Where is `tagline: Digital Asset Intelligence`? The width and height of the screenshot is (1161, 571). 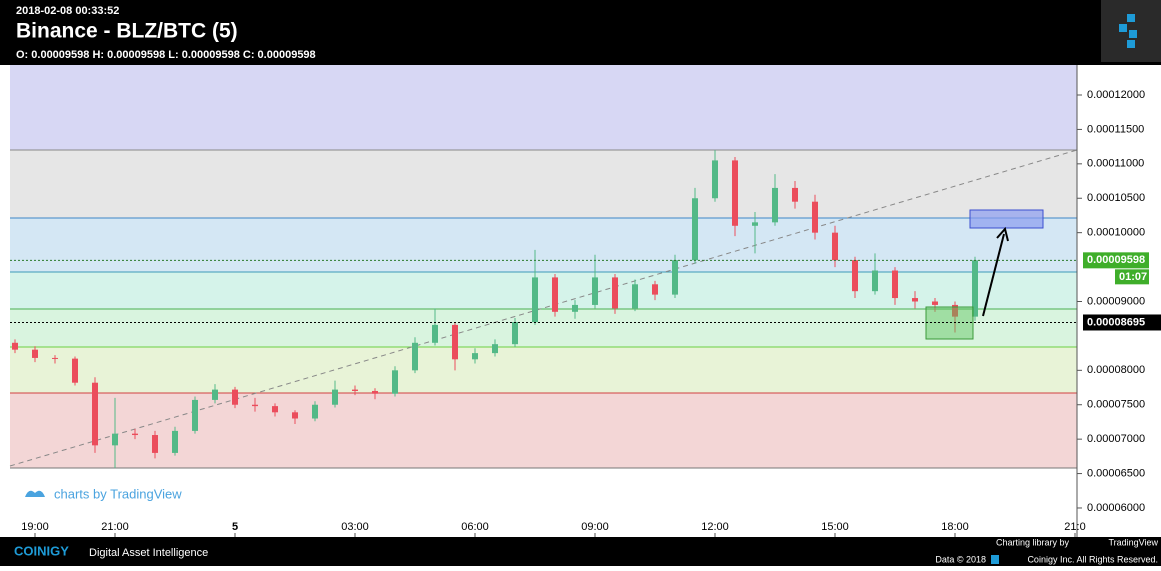
tagline: Digital Asset Intelligence is located at coordinates (148, 553).